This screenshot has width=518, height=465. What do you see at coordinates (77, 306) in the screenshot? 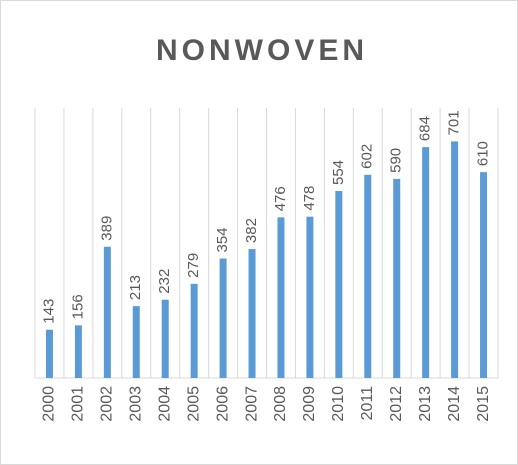
I see `data-label: 156` at bounding box center [77, 306].